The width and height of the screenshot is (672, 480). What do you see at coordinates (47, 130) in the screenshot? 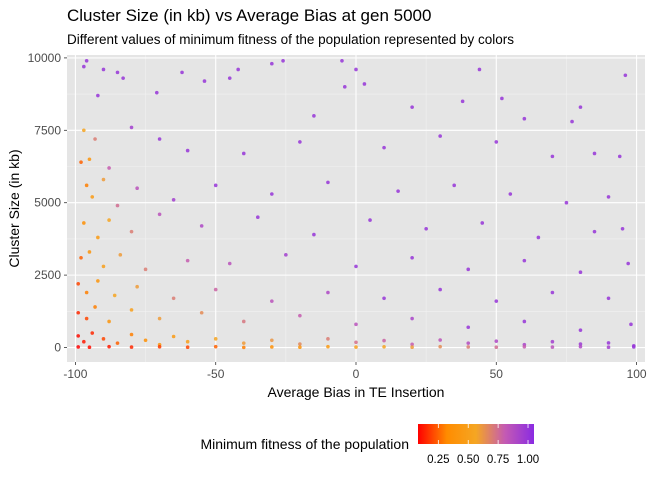
I see `y-tick-label: 7500` at bounding box center [47, 130].